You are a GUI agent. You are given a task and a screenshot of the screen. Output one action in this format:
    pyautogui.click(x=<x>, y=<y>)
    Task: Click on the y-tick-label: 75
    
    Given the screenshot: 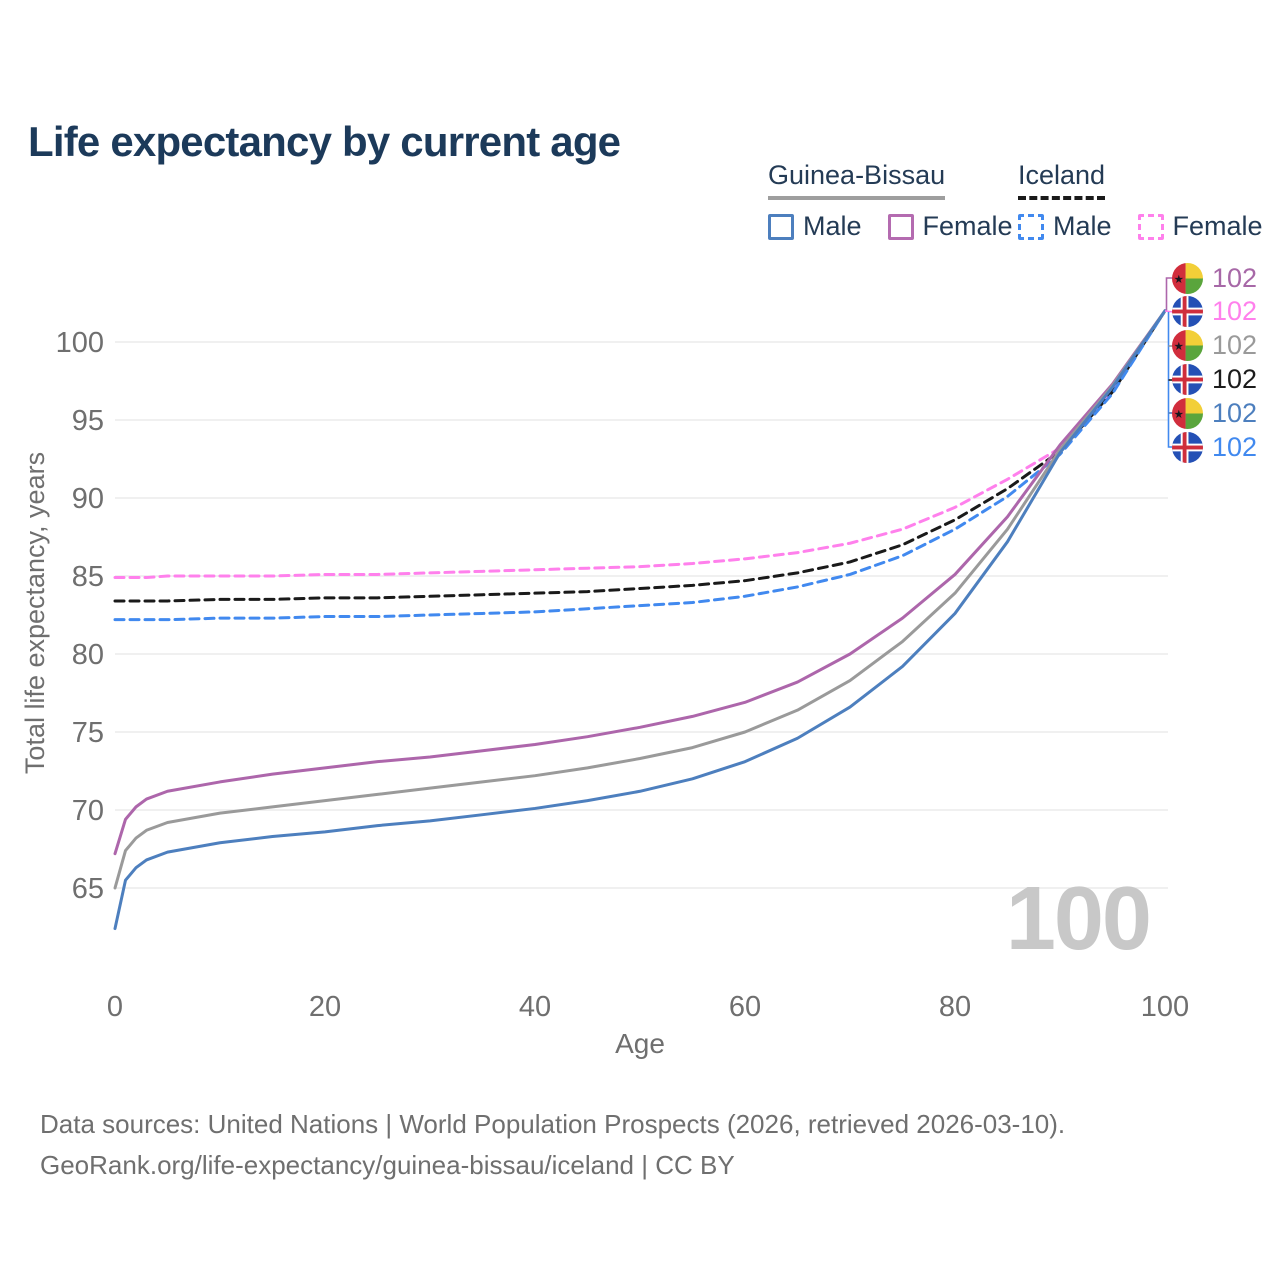 What is the action you would take?
    pyautogui.click(x=88, y=733)
    